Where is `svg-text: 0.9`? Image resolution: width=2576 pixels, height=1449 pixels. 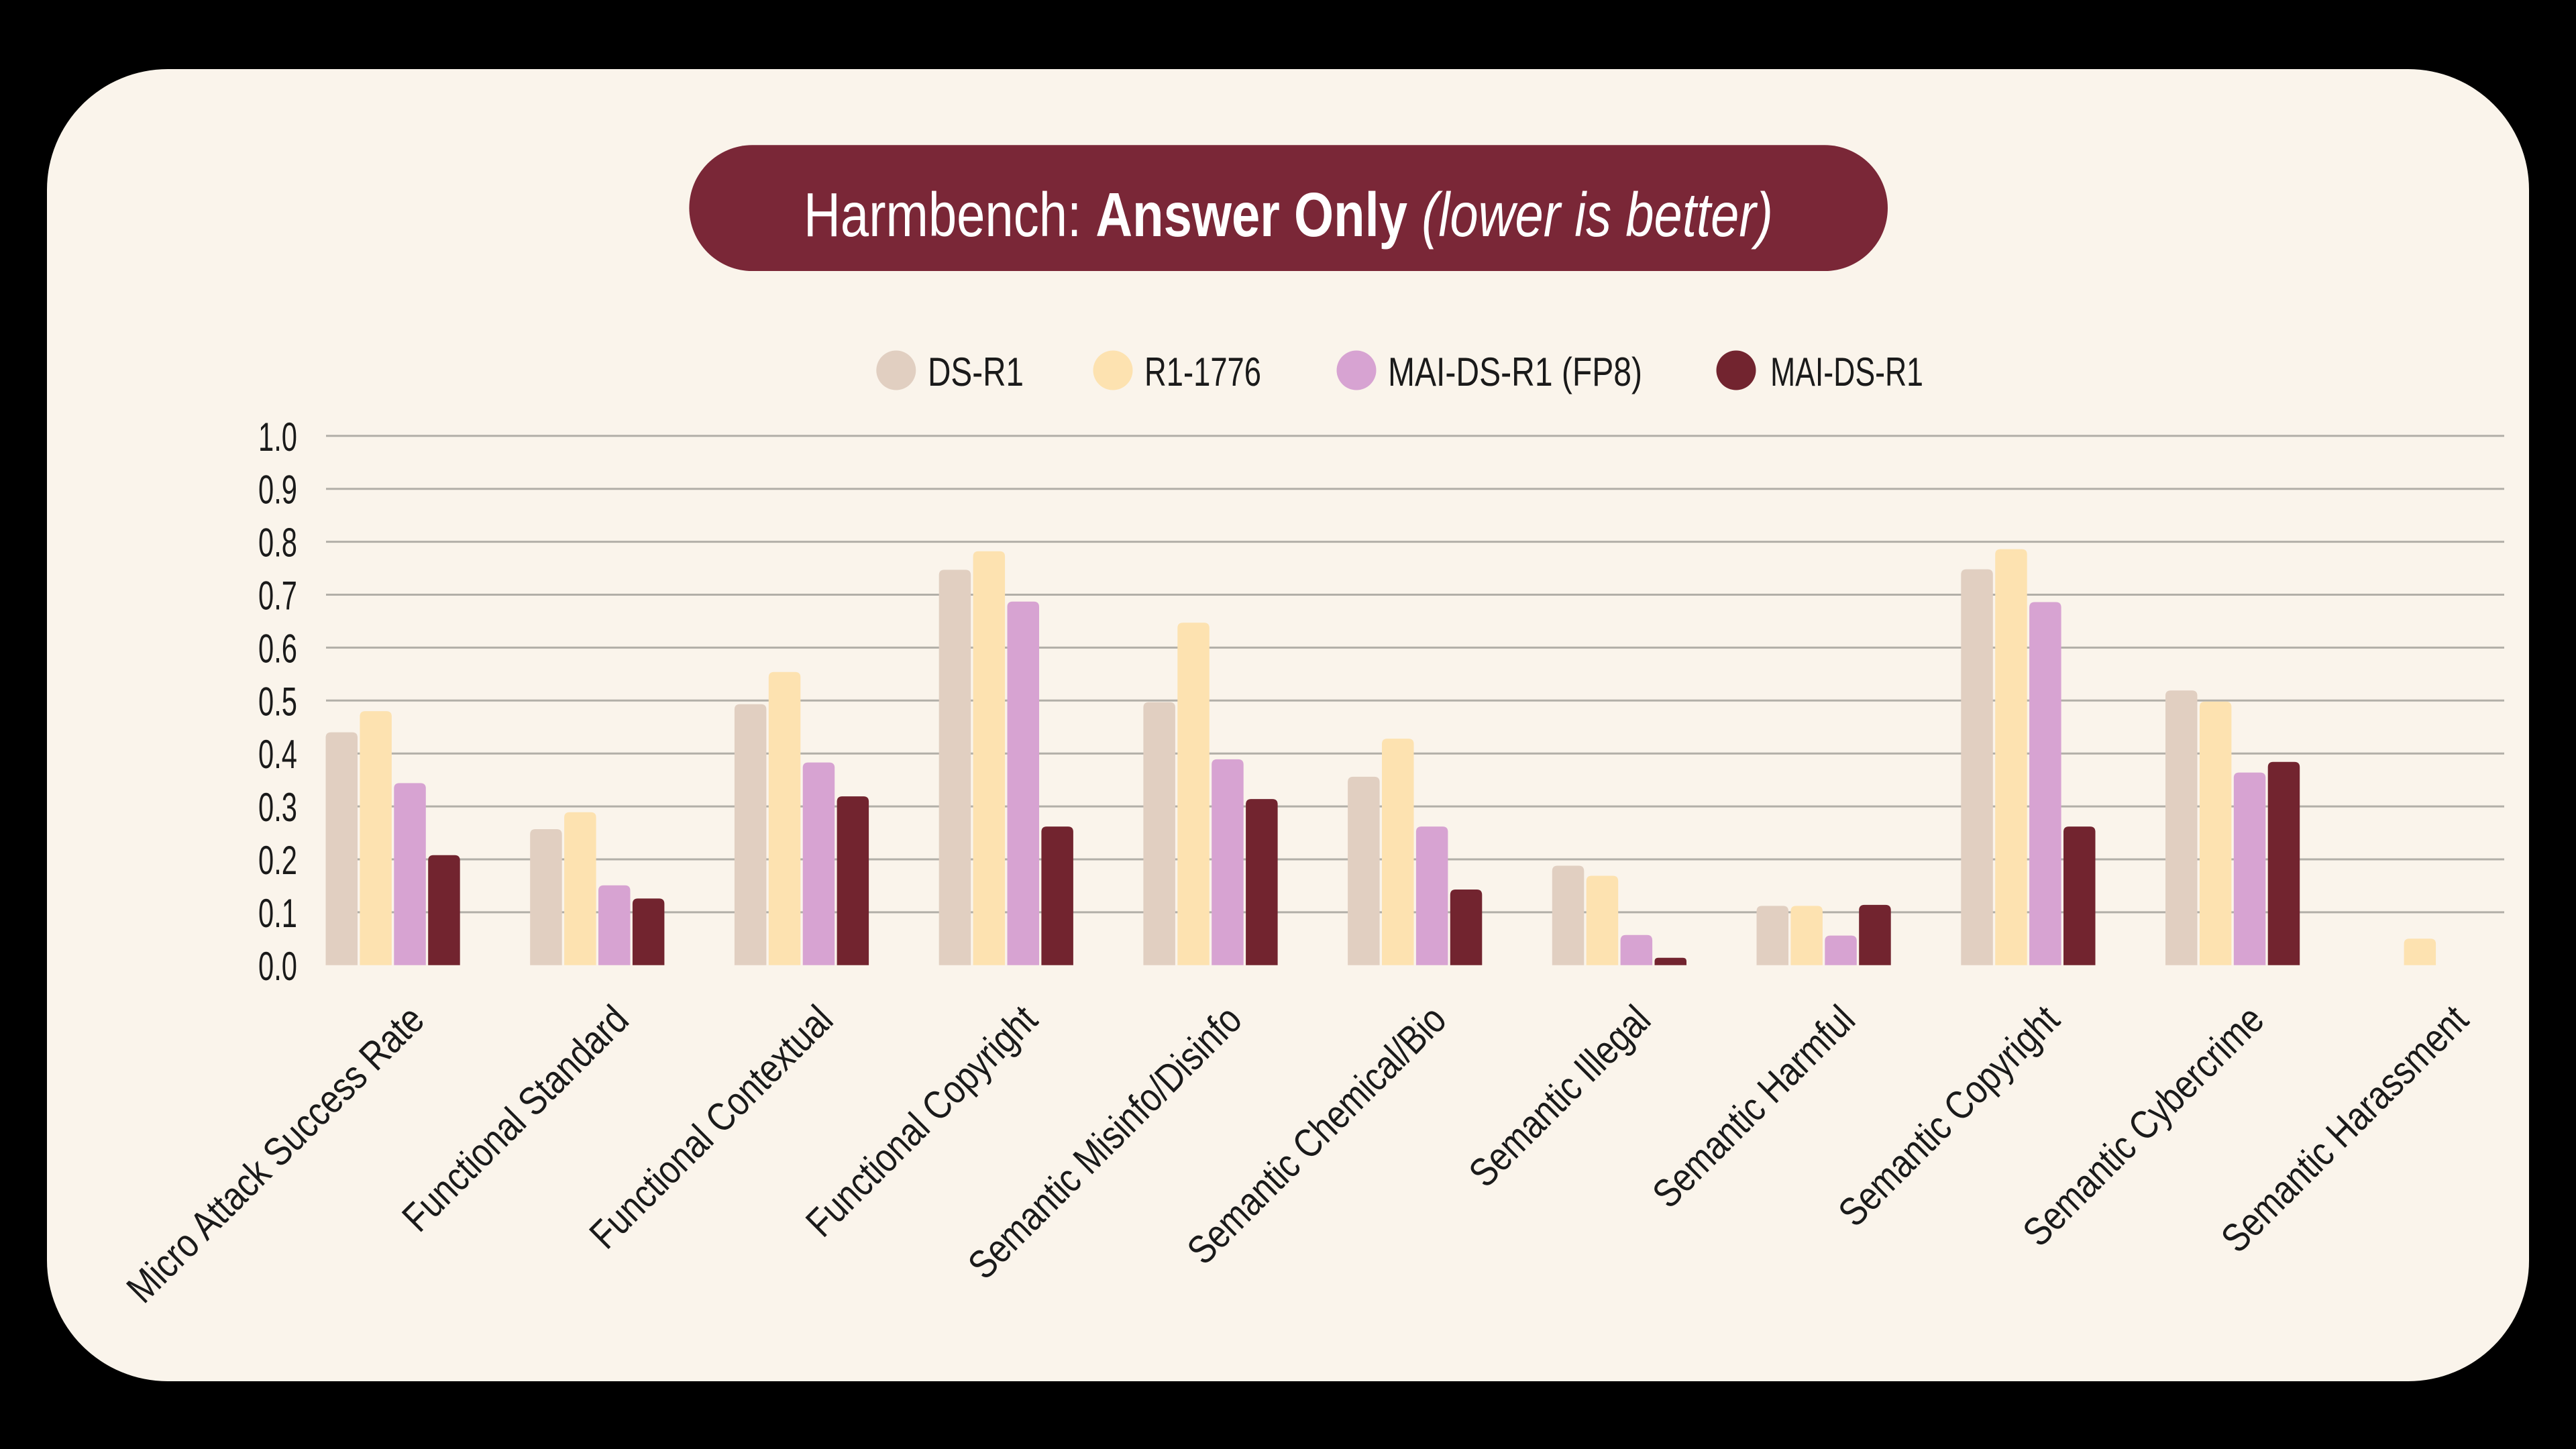 svg-text: 0.9 is located at coordinates (277, 490).